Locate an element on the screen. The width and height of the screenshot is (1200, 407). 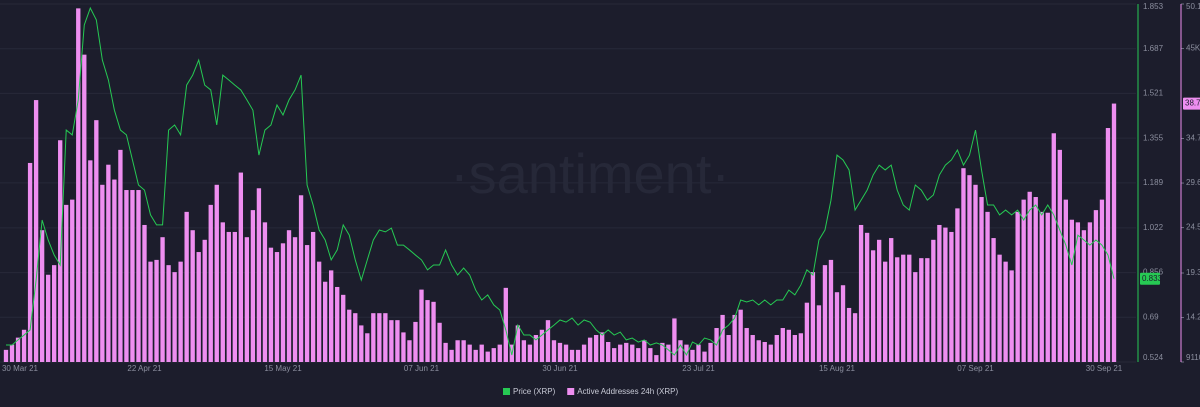
last-value-label: 0.833 is located at coordinates (1152, 278).